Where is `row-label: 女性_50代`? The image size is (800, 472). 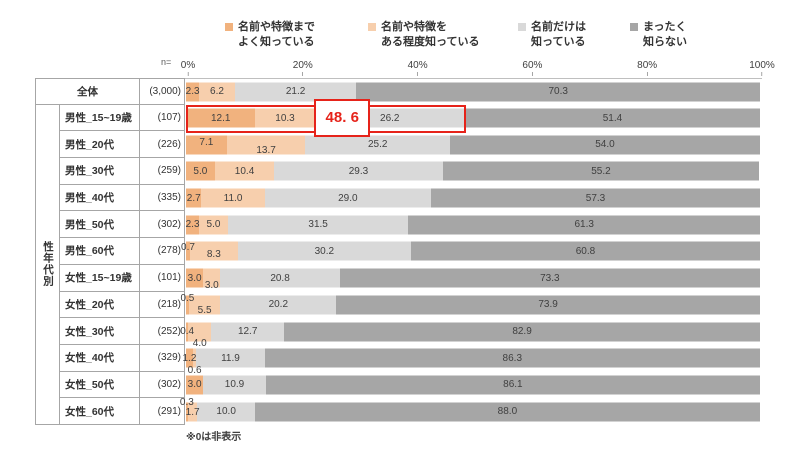 row-label: 女性_50代 is located at coordinates (100, 385).